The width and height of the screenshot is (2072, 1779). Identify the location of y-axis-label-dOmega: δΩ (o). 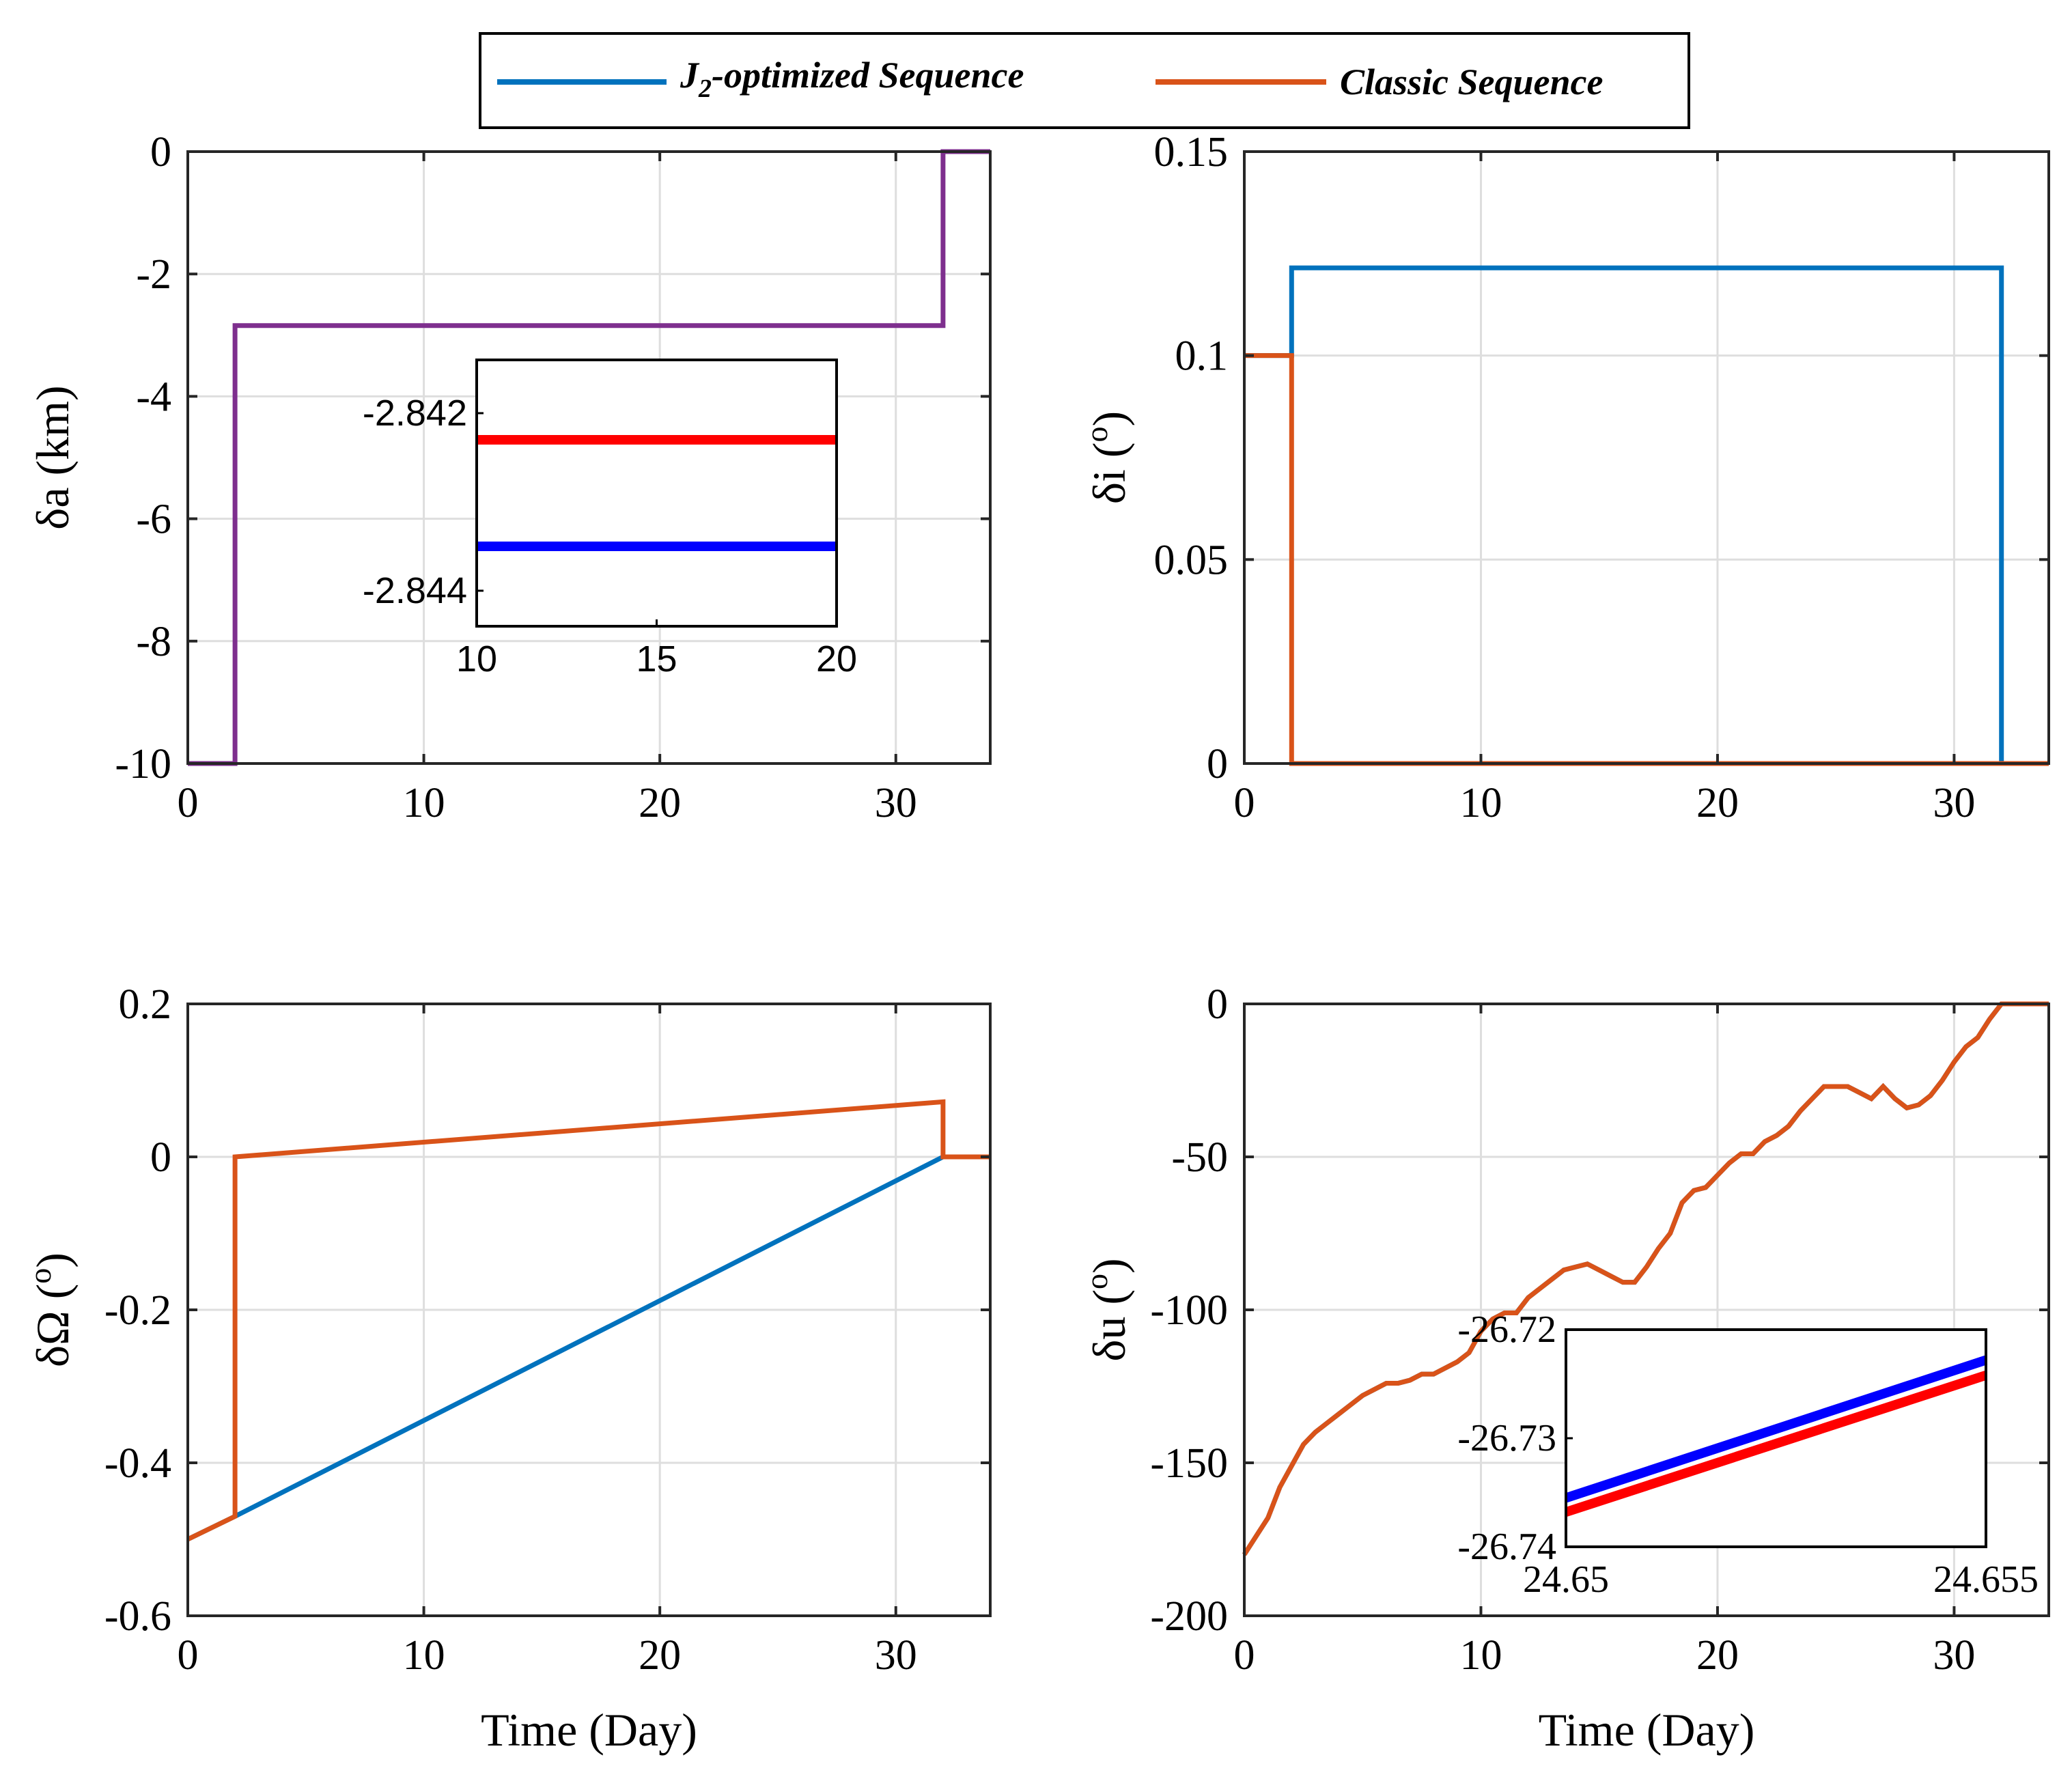
(51, 1310).